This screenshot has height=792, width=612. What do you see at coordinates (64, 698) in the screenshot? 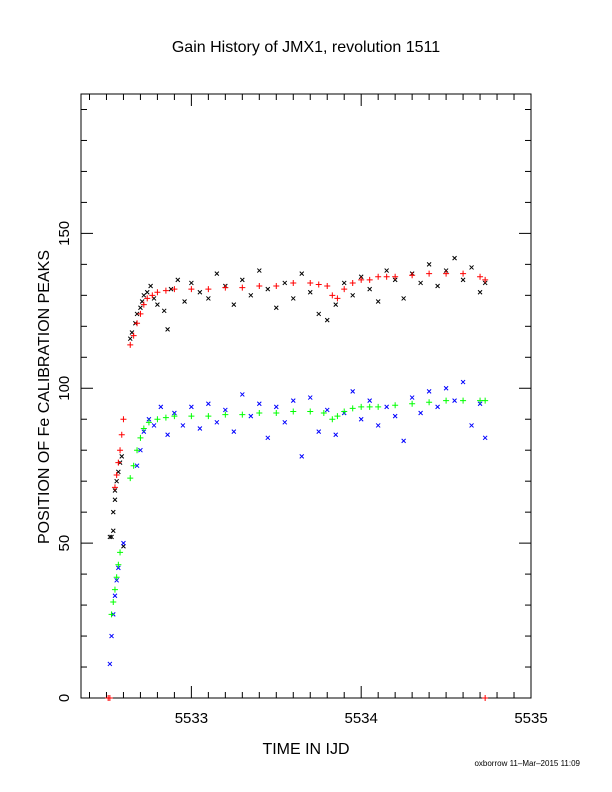
I see `y-tick-label: 0` at bounding box center [64, 698].